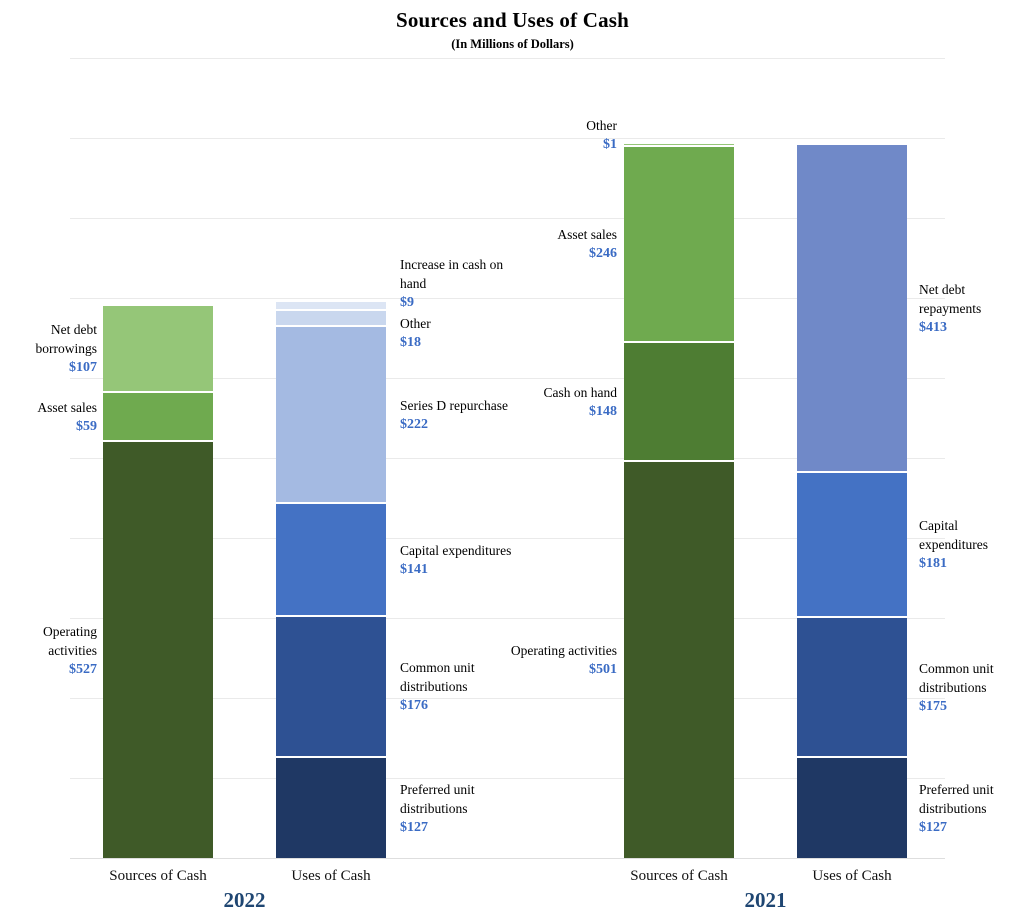  Describe the element at coordinates (410, 342) in the screenshot. I see `segment-value: $18` at that location.